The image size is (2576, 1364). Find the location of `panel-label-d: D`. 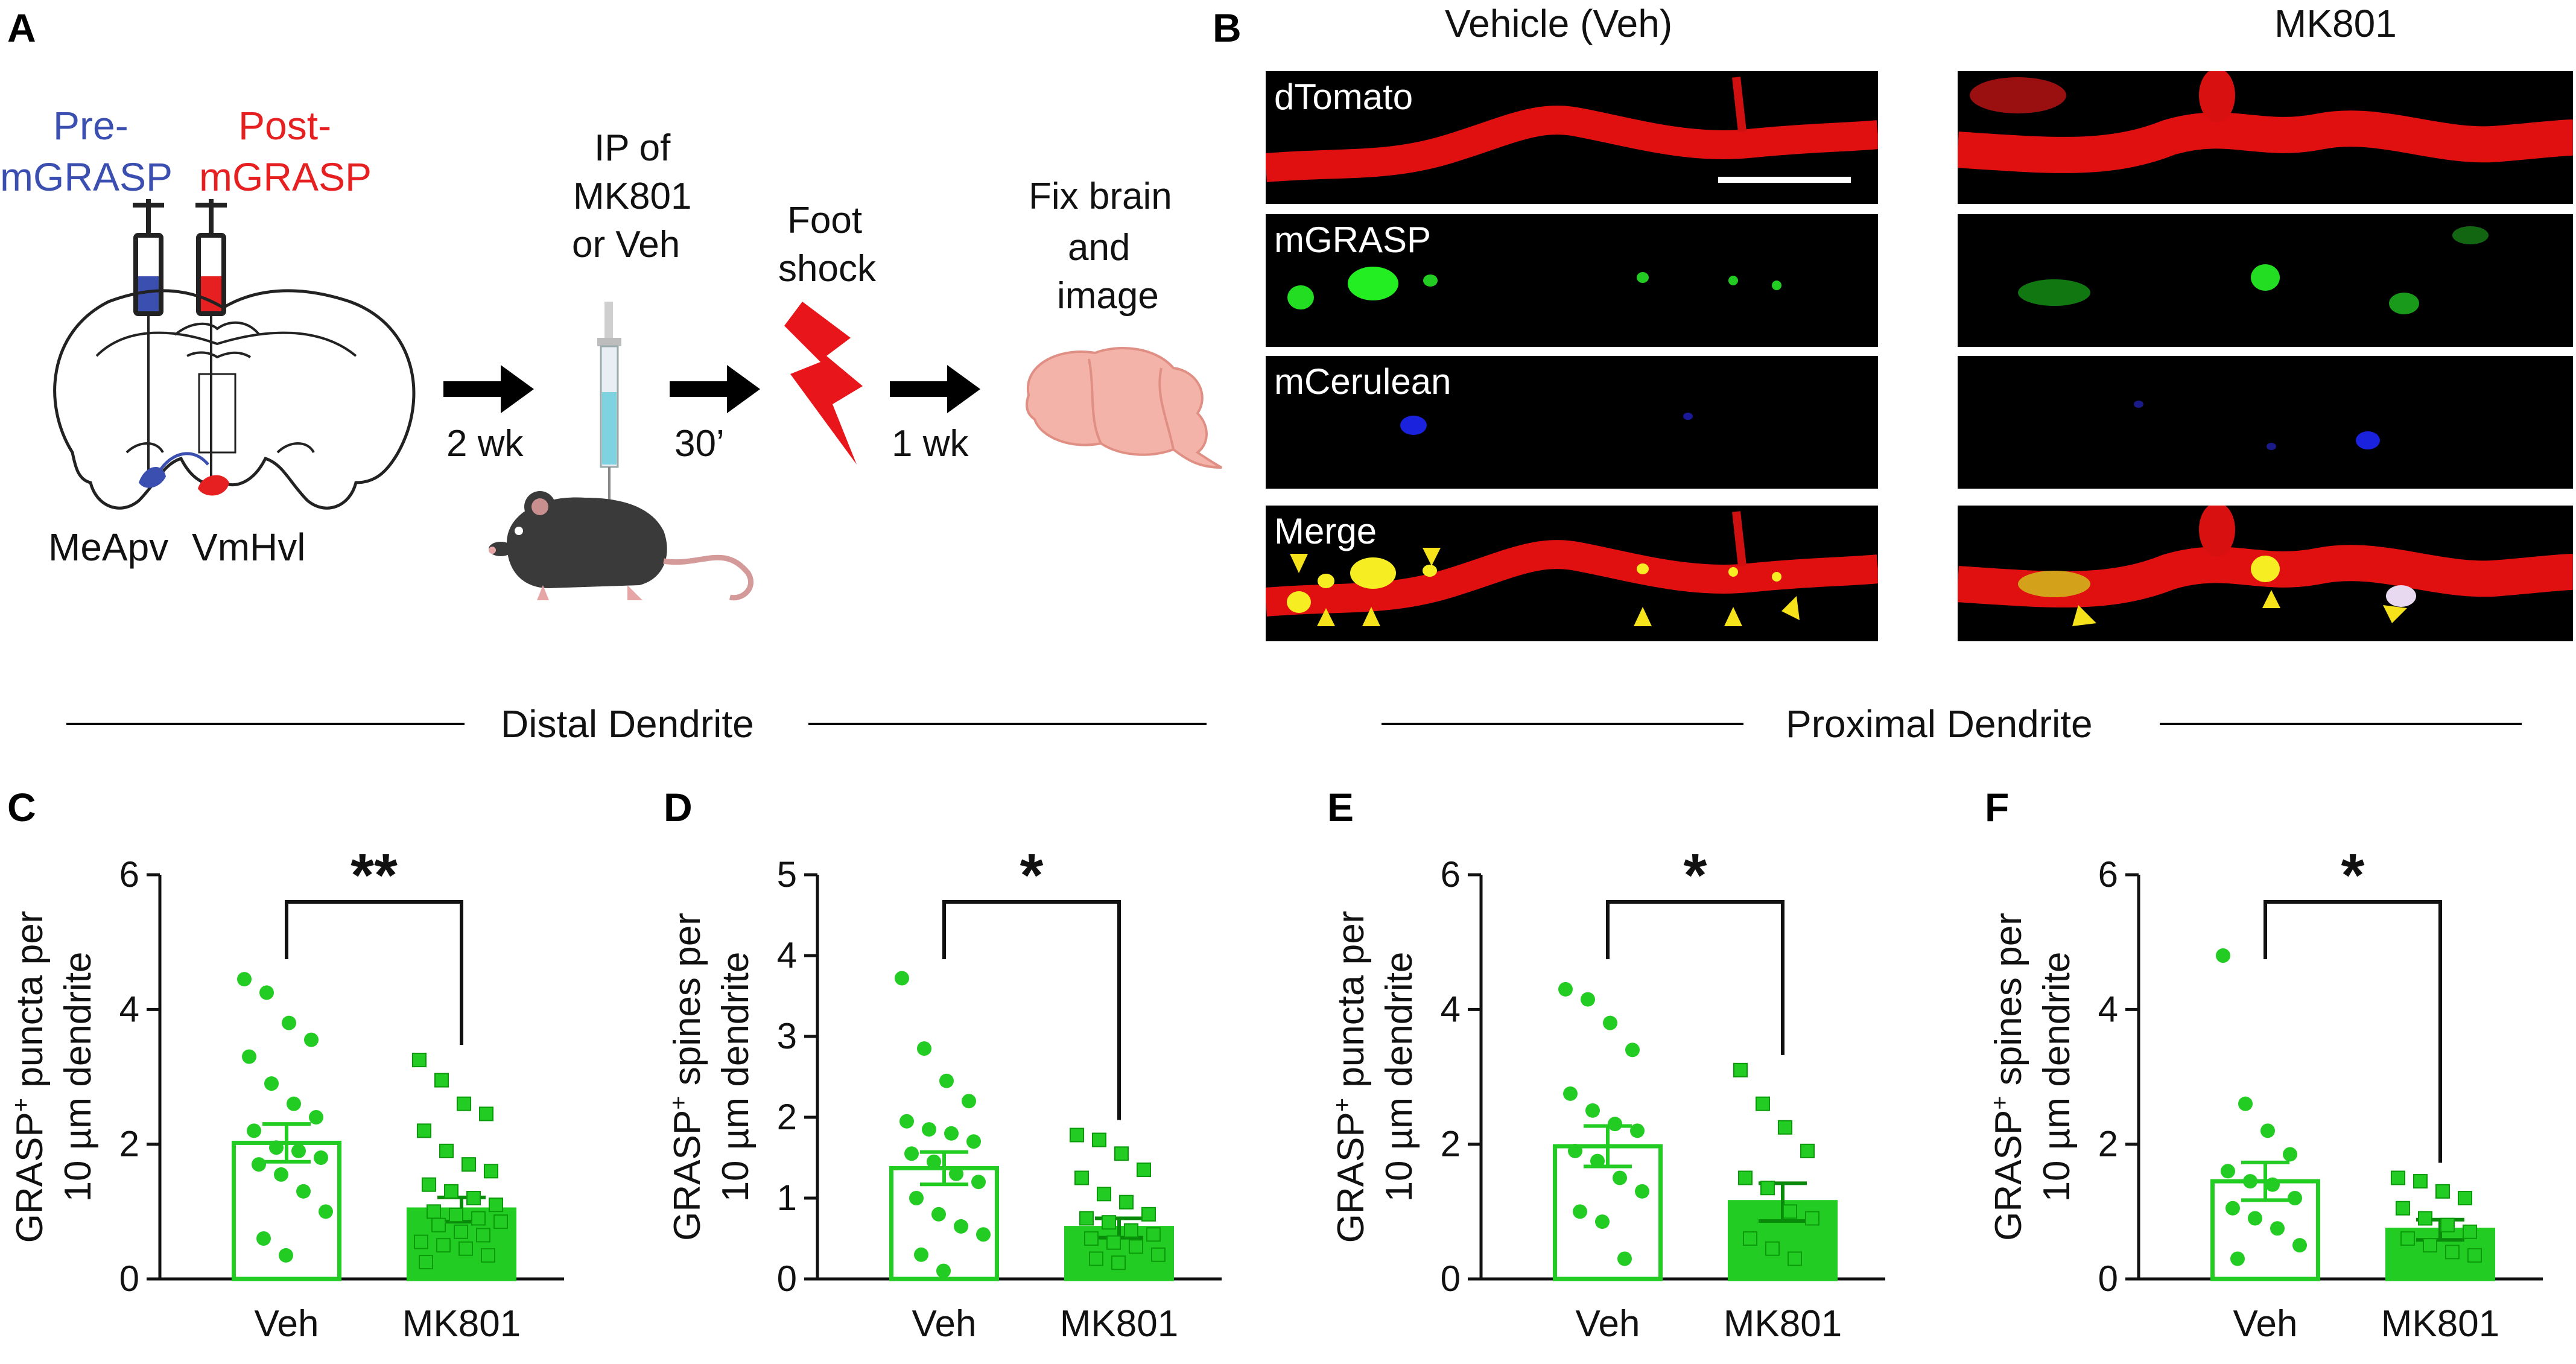

panel-label-d: D is located at coordinates (678, 808).